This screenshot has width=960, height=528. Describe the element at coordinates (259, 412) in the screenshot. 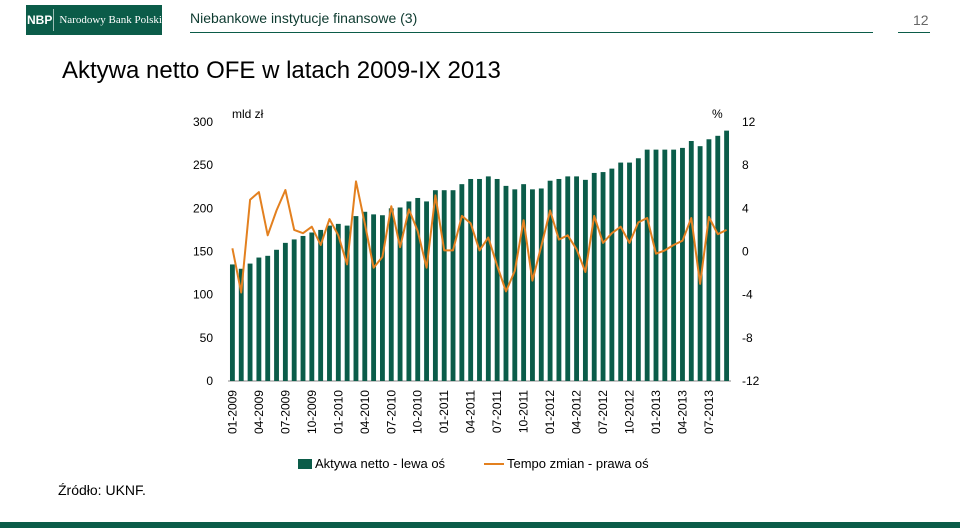

I see `x-tick-label: 04-2009` at that location.